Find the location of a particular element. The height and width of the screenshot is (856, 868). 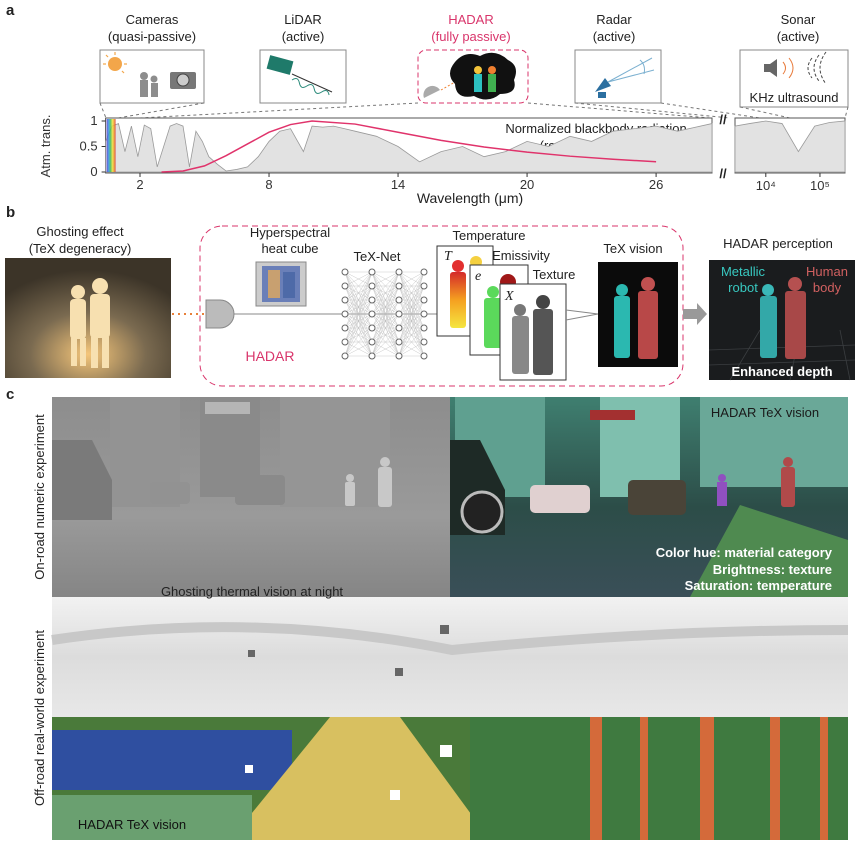

thermal-offroad-image is located at coordinates (450, 657).